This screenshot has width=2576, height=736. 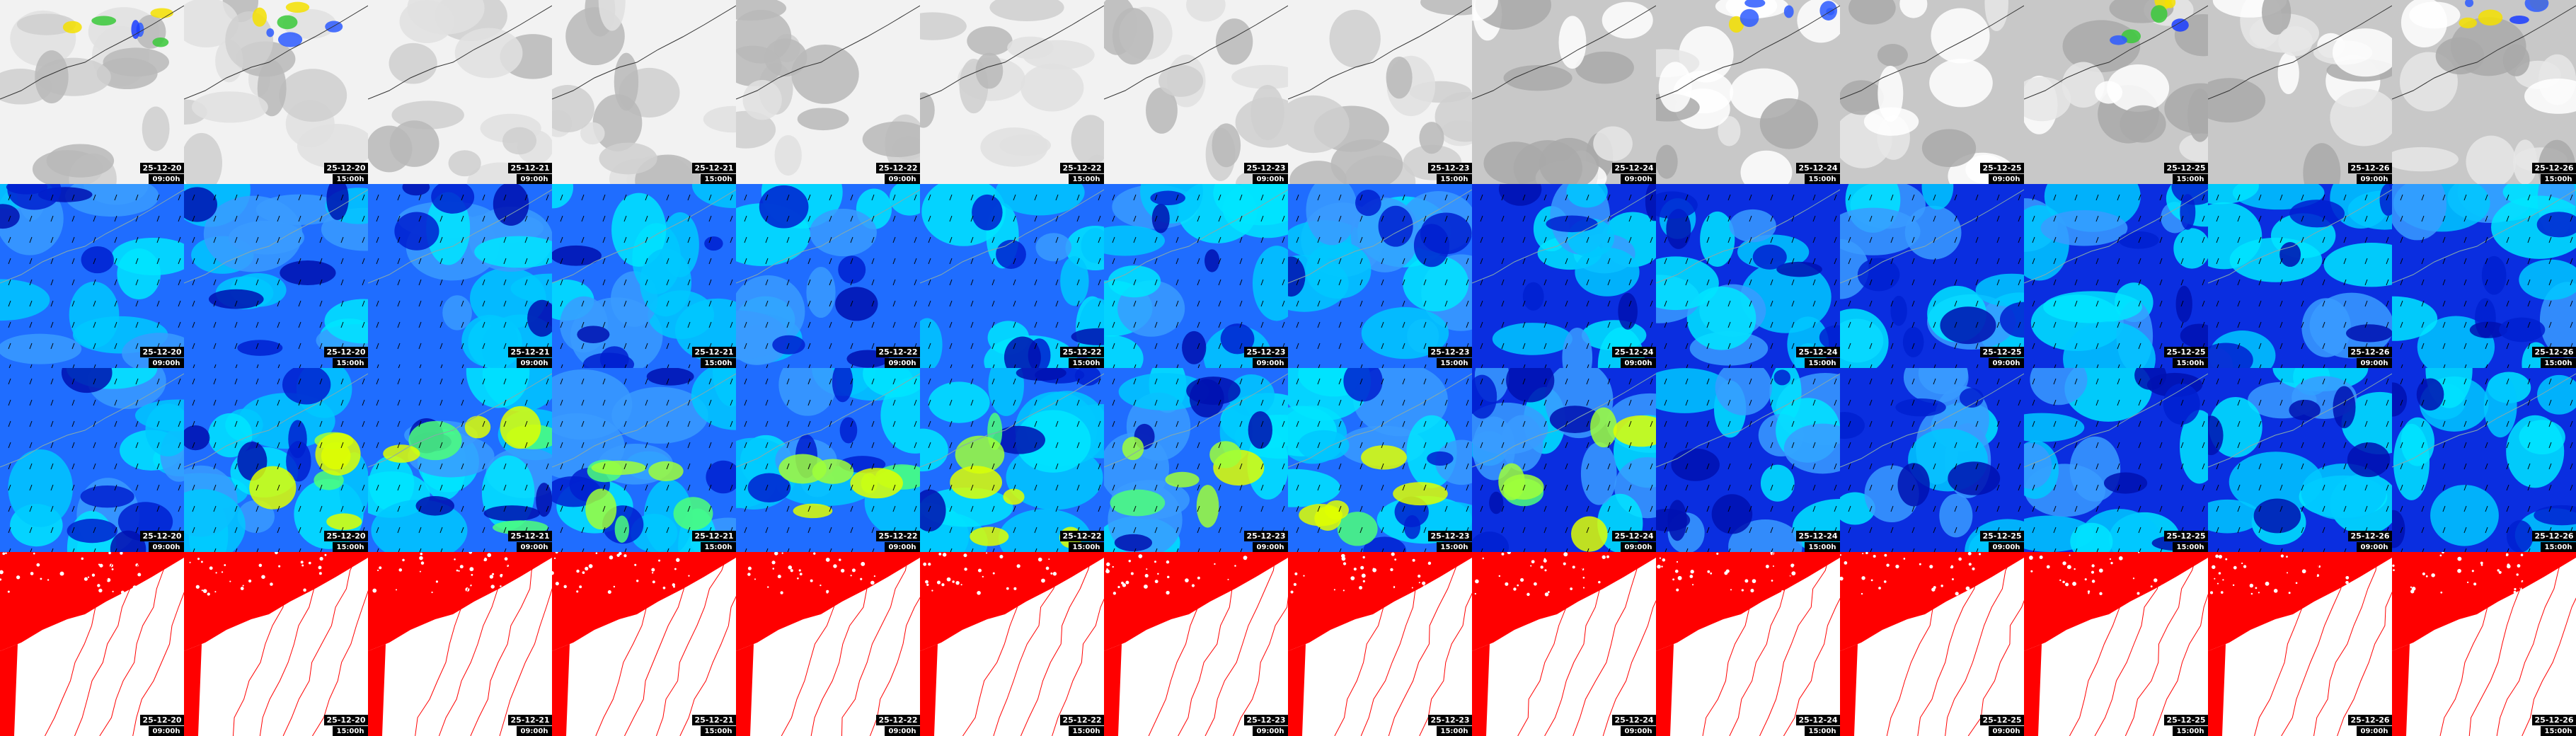 I want to click on coastline, so click(x=1564, y=53).